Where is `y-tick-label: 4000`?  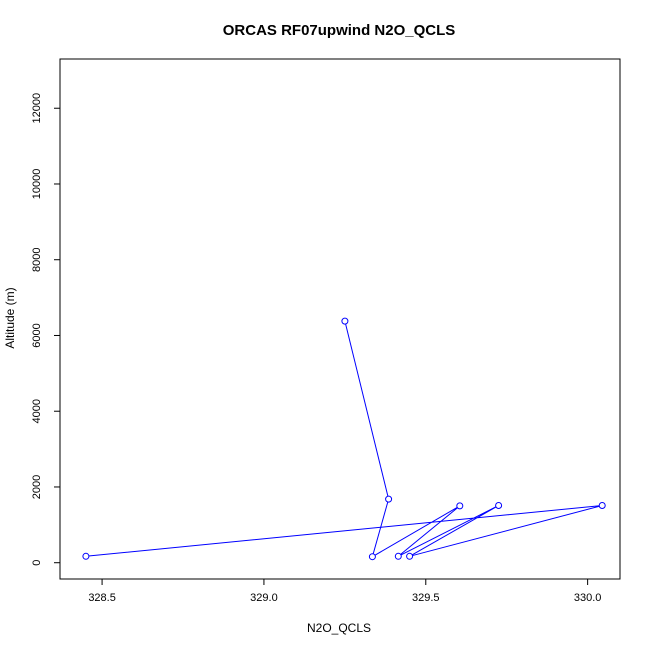 y-tick-label: 4000 is located at coordinates (37, 411).